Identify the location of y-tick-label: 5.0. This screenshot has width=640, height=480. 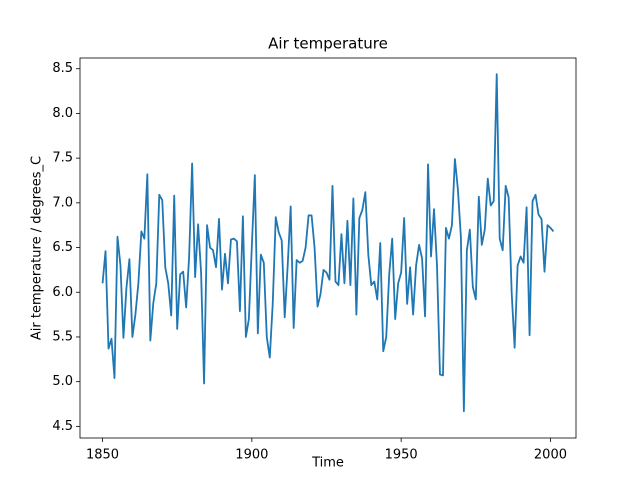
(62, 381).